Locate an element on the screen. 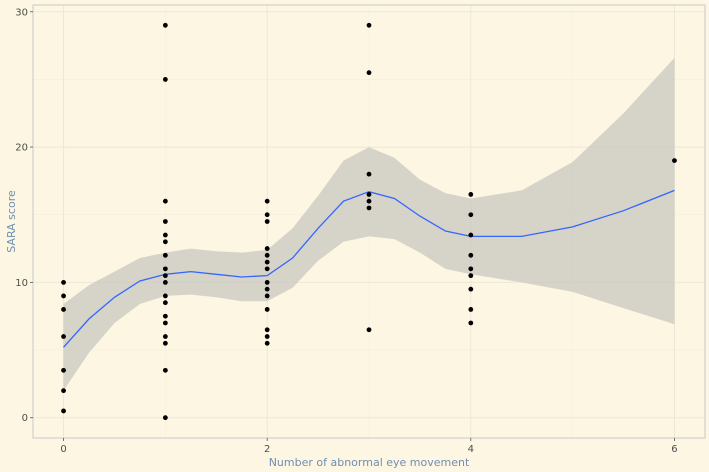 The image size is (709, 472). y-tick-label: 0 is located at coordinates (25, 418).